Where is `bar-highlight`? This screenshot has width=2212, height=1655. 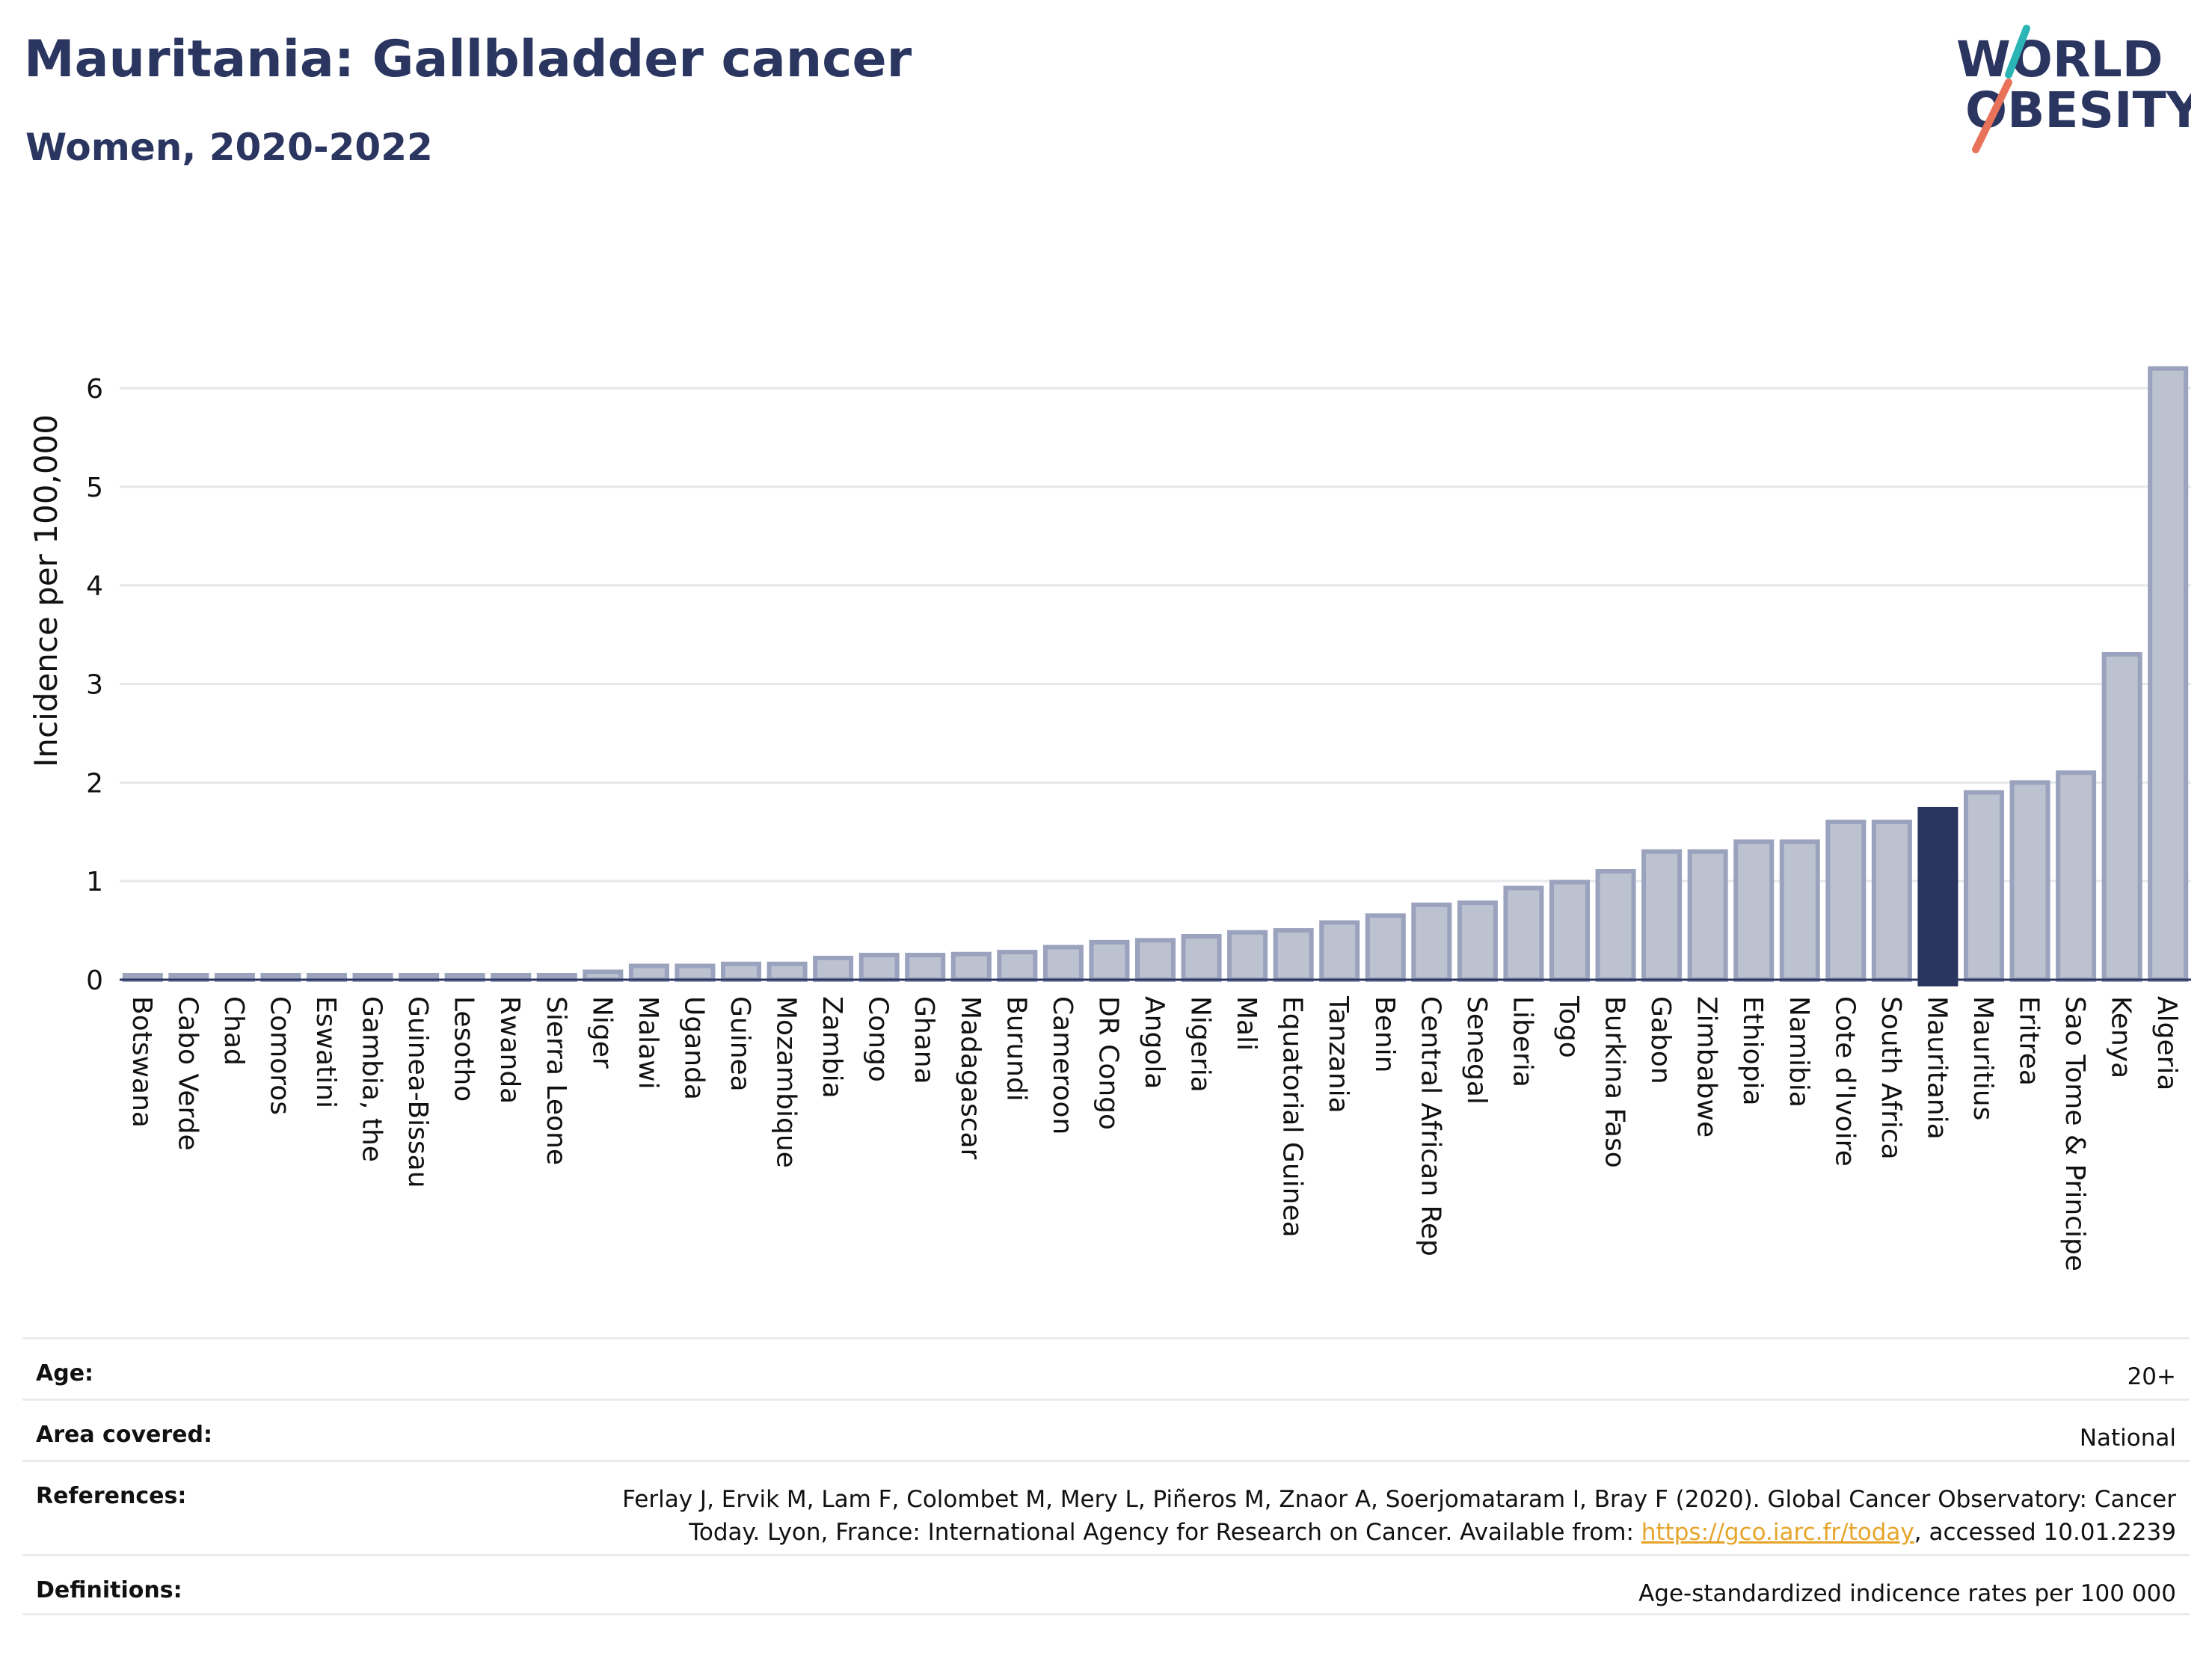 bar-highlight is located at coordinates (1937, 896).